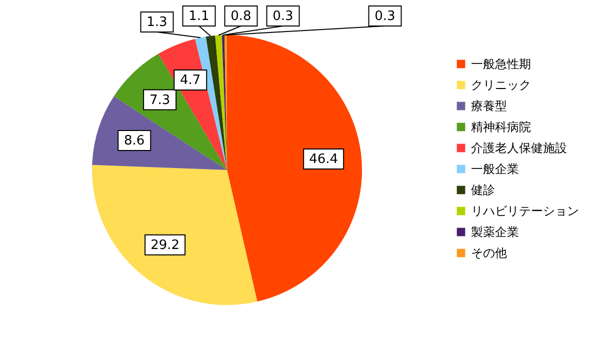 The width and height of the screenshot is (604, 340). Describe the element at coordinates (199, 16) in the screenshot. I see `data-label: 1.1` at that location.